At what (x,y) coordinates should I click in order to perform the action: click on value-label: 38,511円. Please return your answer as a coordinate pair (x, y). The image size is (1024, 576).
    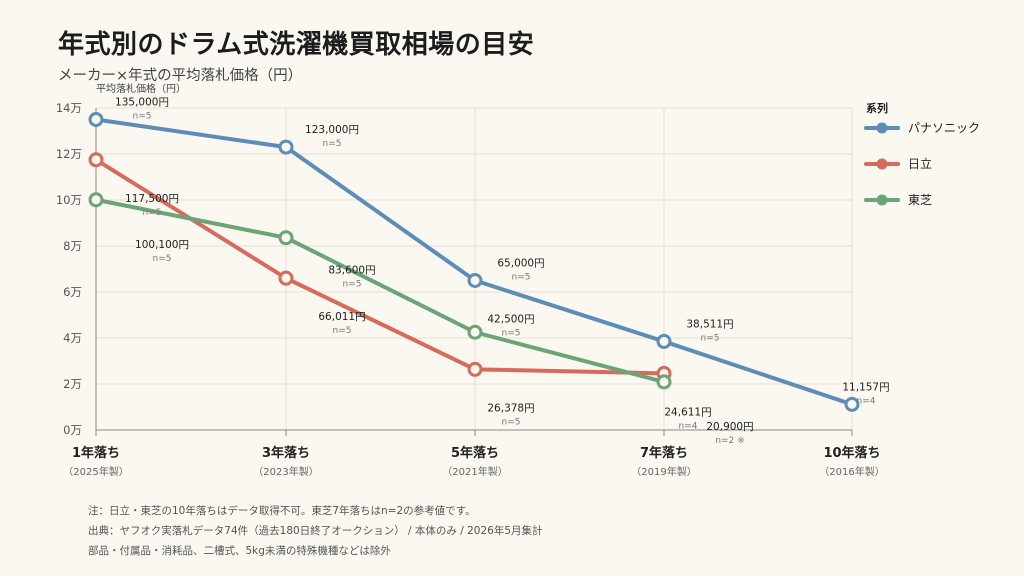
    Looking at the image, I should click on (709, 324).